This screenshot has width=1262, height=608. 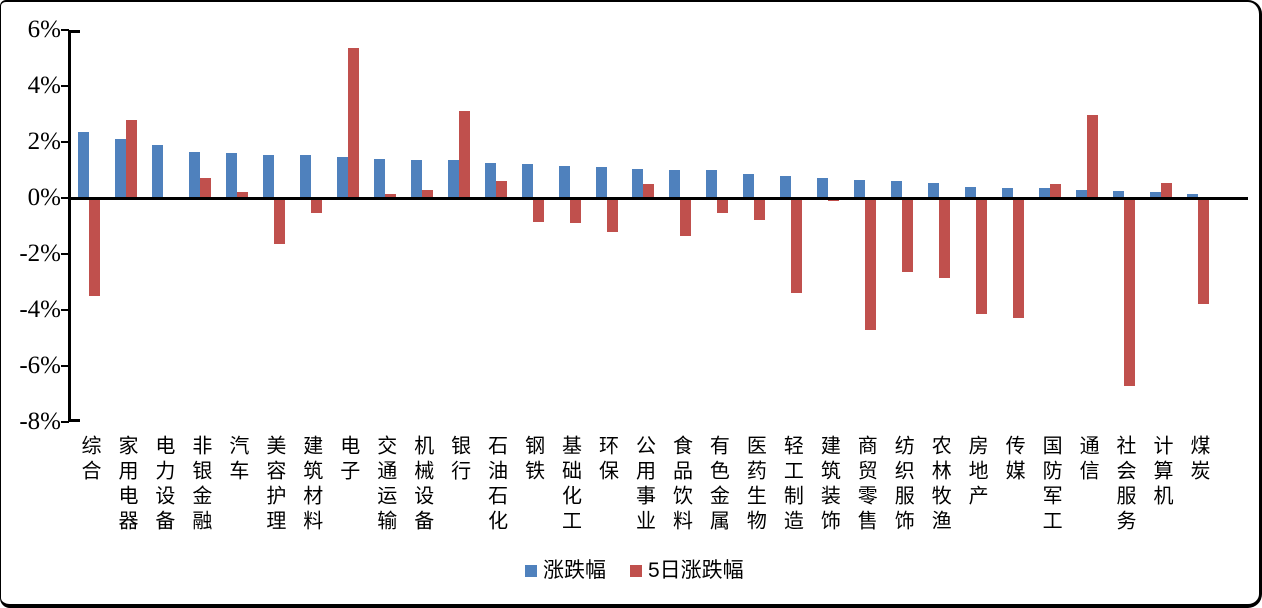 What do you see at coordinates (569, 485) in the screenshot?
I see `x-axis-label: 基础化工` at bounding box center [569, 485].